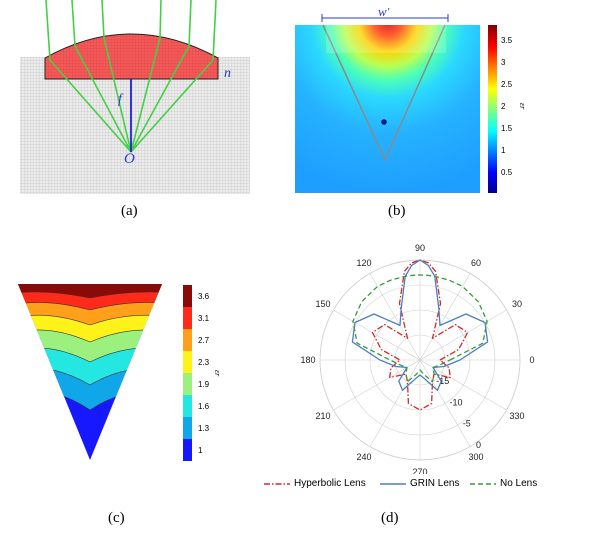 This screenshot has width=600, height=538. What do you see at coordinates (90, 372) in the screenshot?
I see `contour-plot` at bounding box center [90, 372].